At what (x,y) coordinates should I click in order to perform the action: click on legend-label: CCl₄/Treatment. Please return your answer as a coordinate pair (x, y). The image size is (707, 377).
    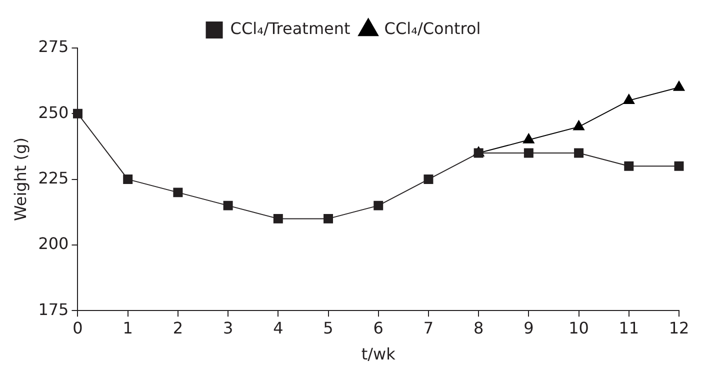
    Looking at the image, I should click on (290, 28).